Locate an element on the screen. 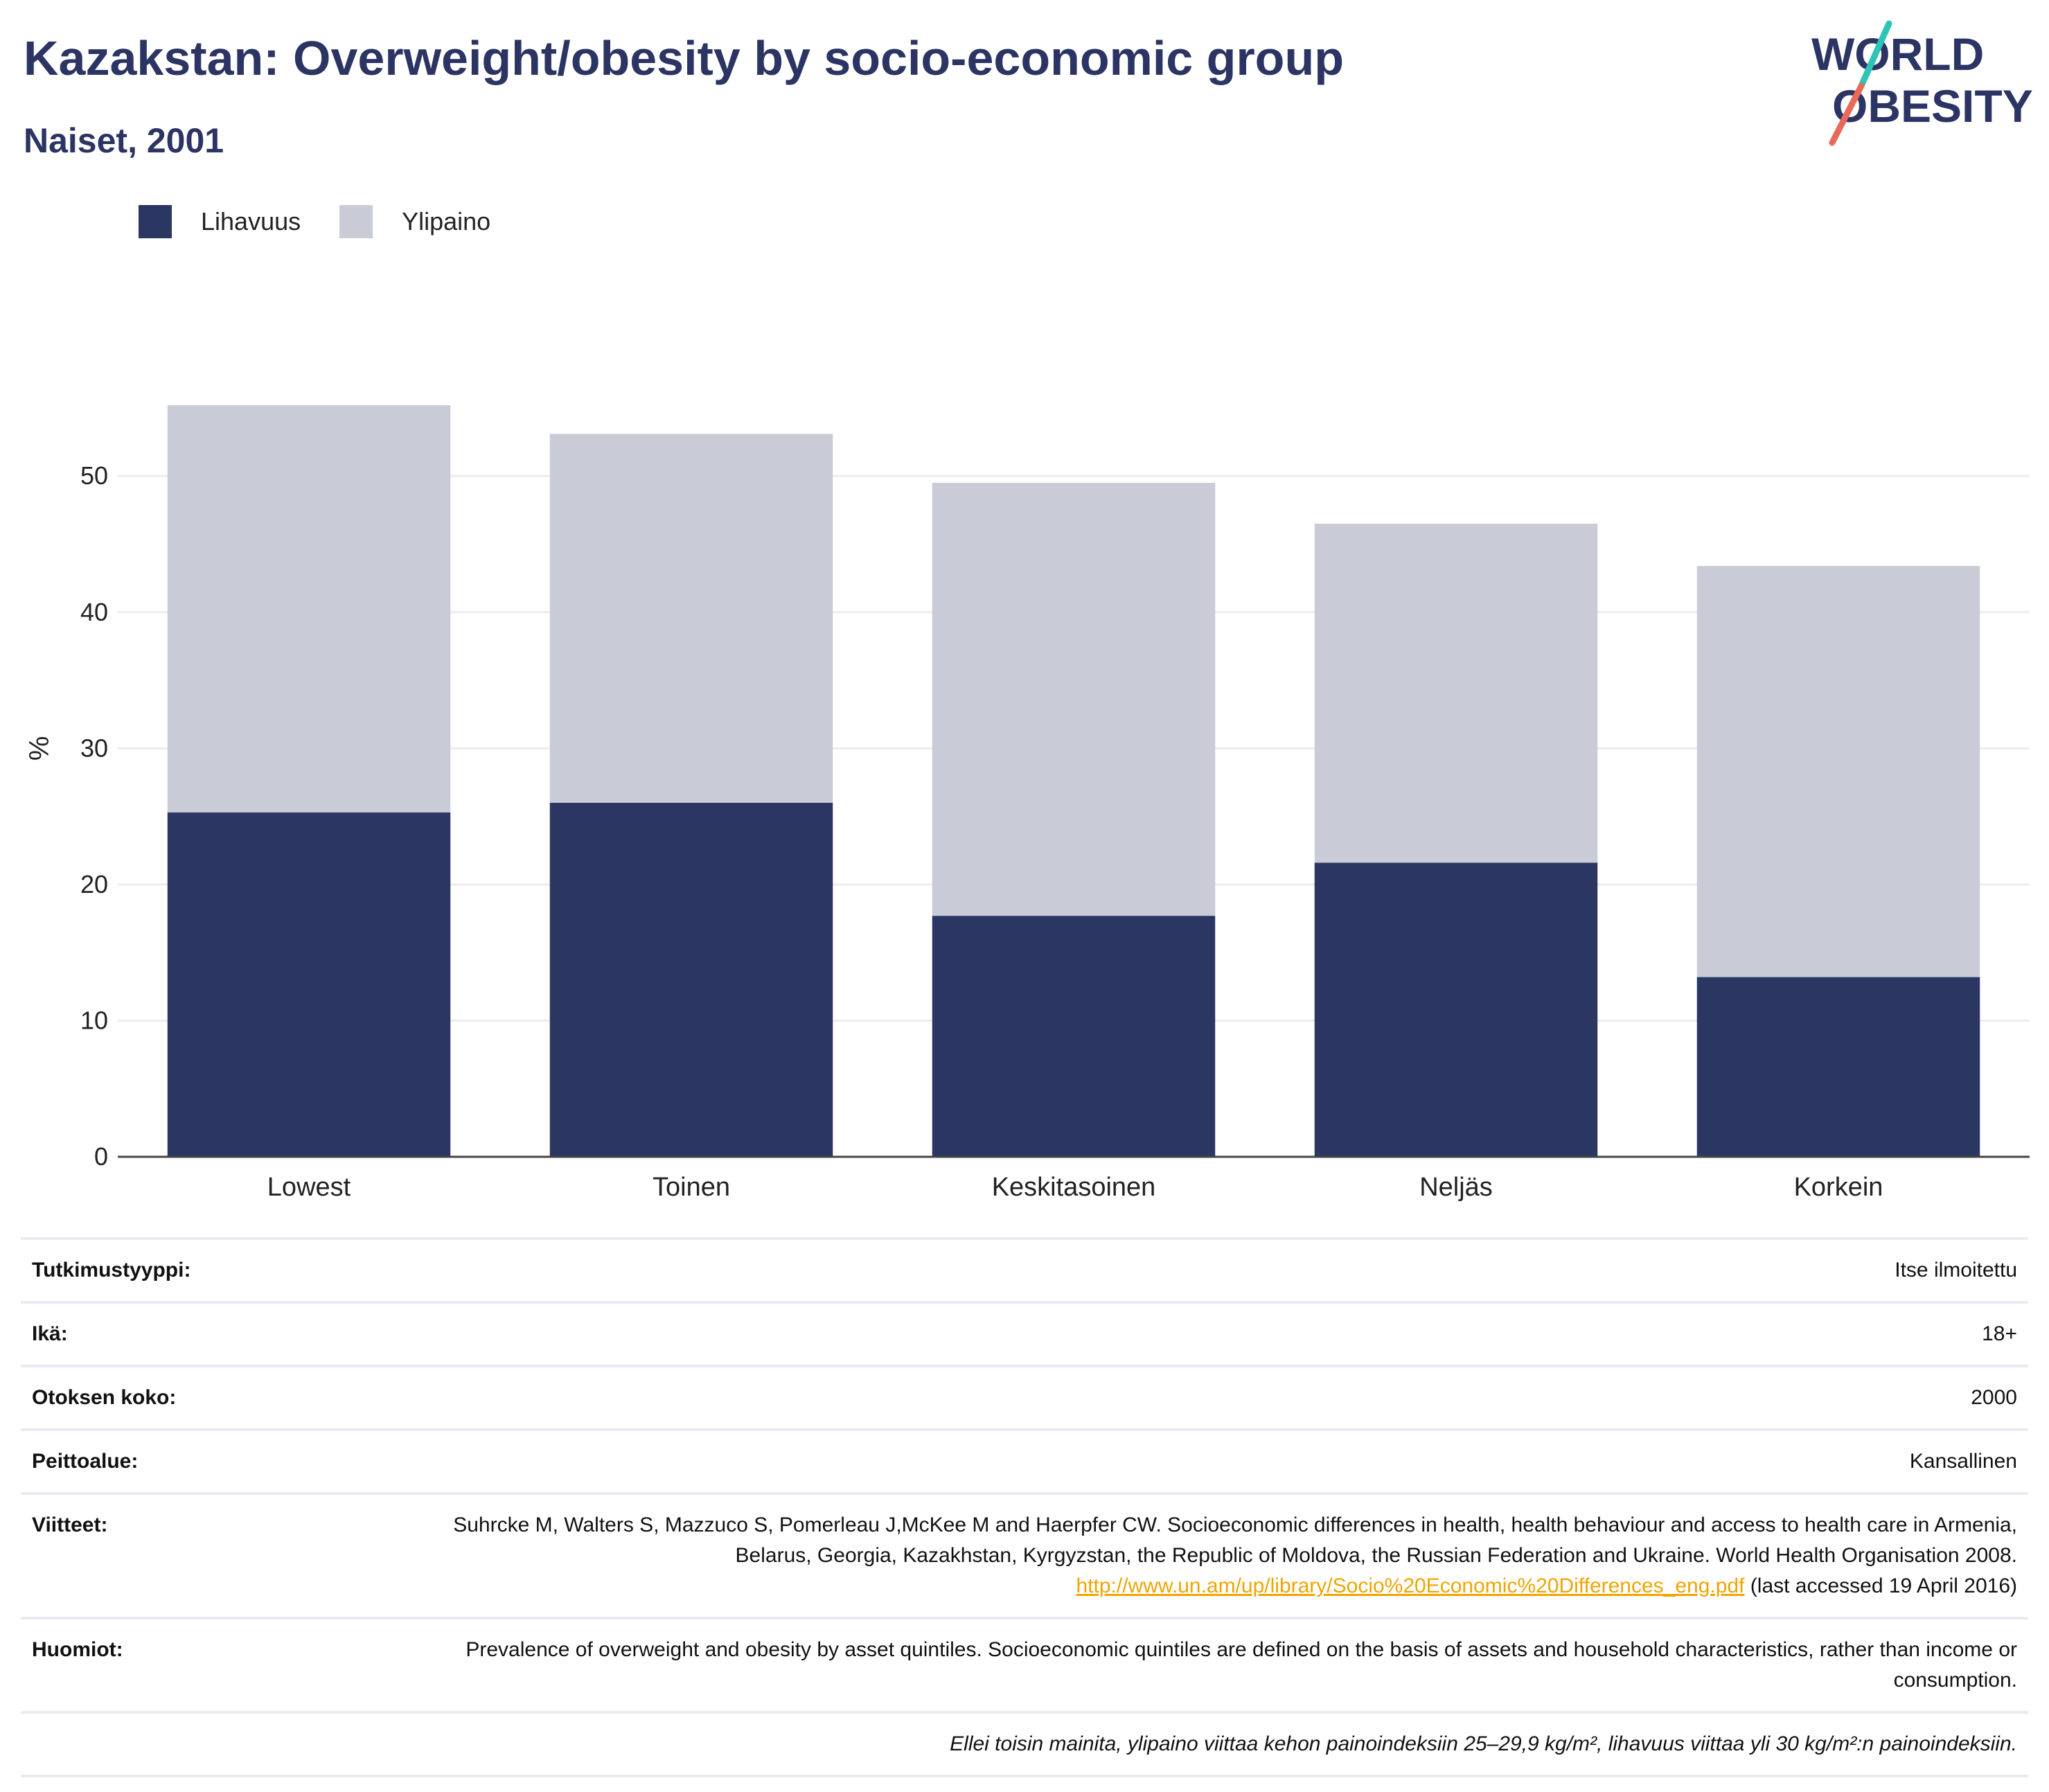  logo-line1: WORLD is located at coordinates (1898, 54).